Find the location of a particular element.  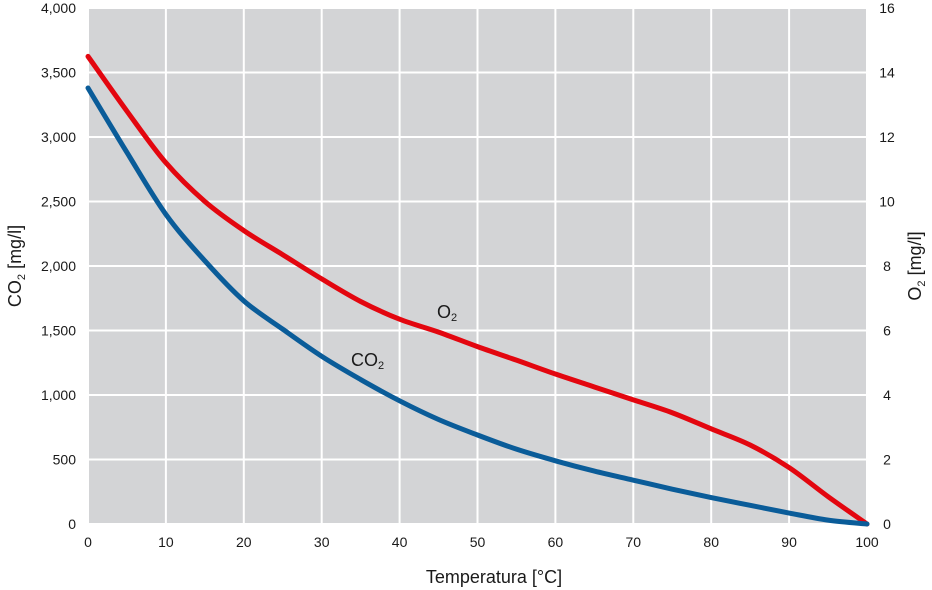

y-left-tick-label: 1,000 is located at coordinates (58, 395).